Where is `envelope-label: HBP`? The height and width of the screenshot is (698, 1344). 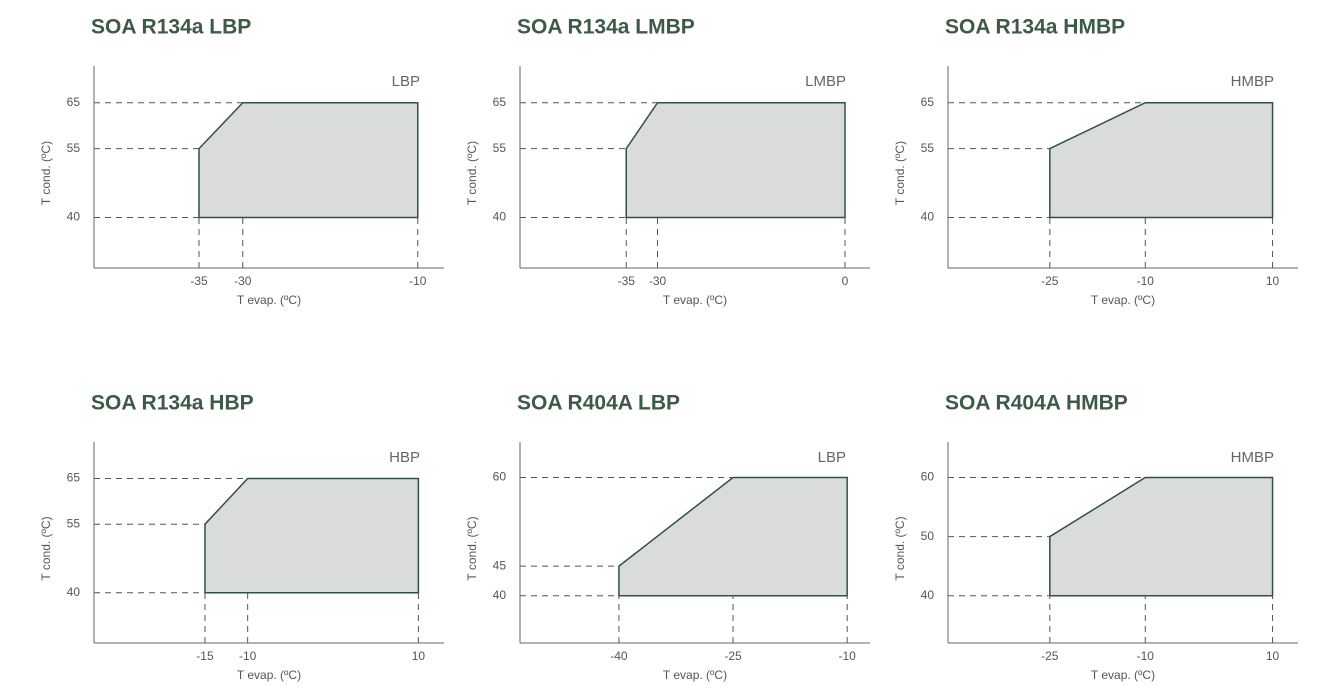 envelope-label: HBP is located at coordinates (404, 457).